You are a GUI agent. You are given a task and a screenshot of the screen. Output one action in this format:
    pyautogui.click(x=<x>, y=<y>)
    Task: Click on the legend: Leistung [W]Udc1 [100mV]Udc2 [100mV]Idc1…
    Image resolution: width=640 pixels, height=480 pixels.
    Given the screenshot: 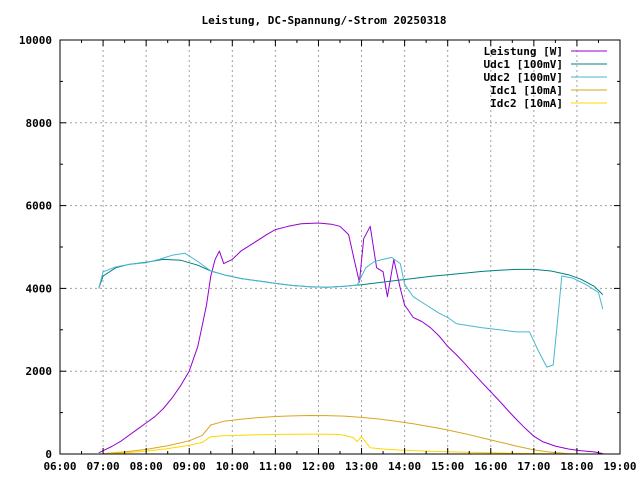 What is the action you would take?
    pyautogui.click(x=545, y=77)
    